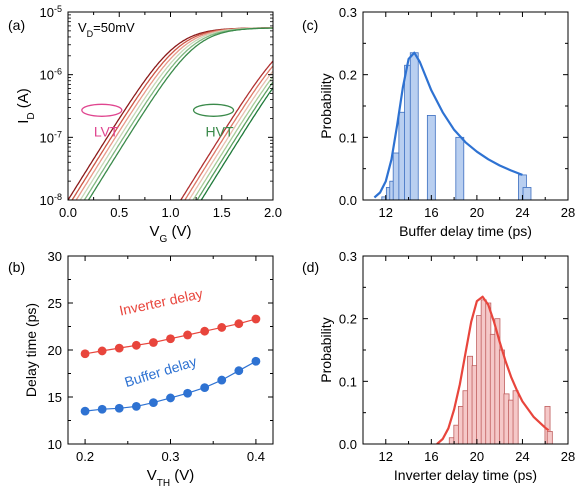  What do you see at coordinates (273, 212) in the screenshot?
I see `x-tick-label-5: 2.0` at bounding box center [273, 212].